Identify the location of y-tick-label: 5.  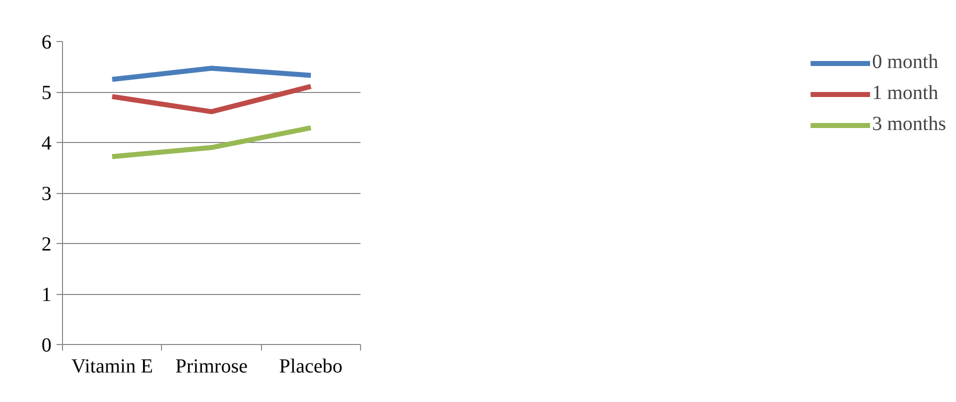
(47, 93).